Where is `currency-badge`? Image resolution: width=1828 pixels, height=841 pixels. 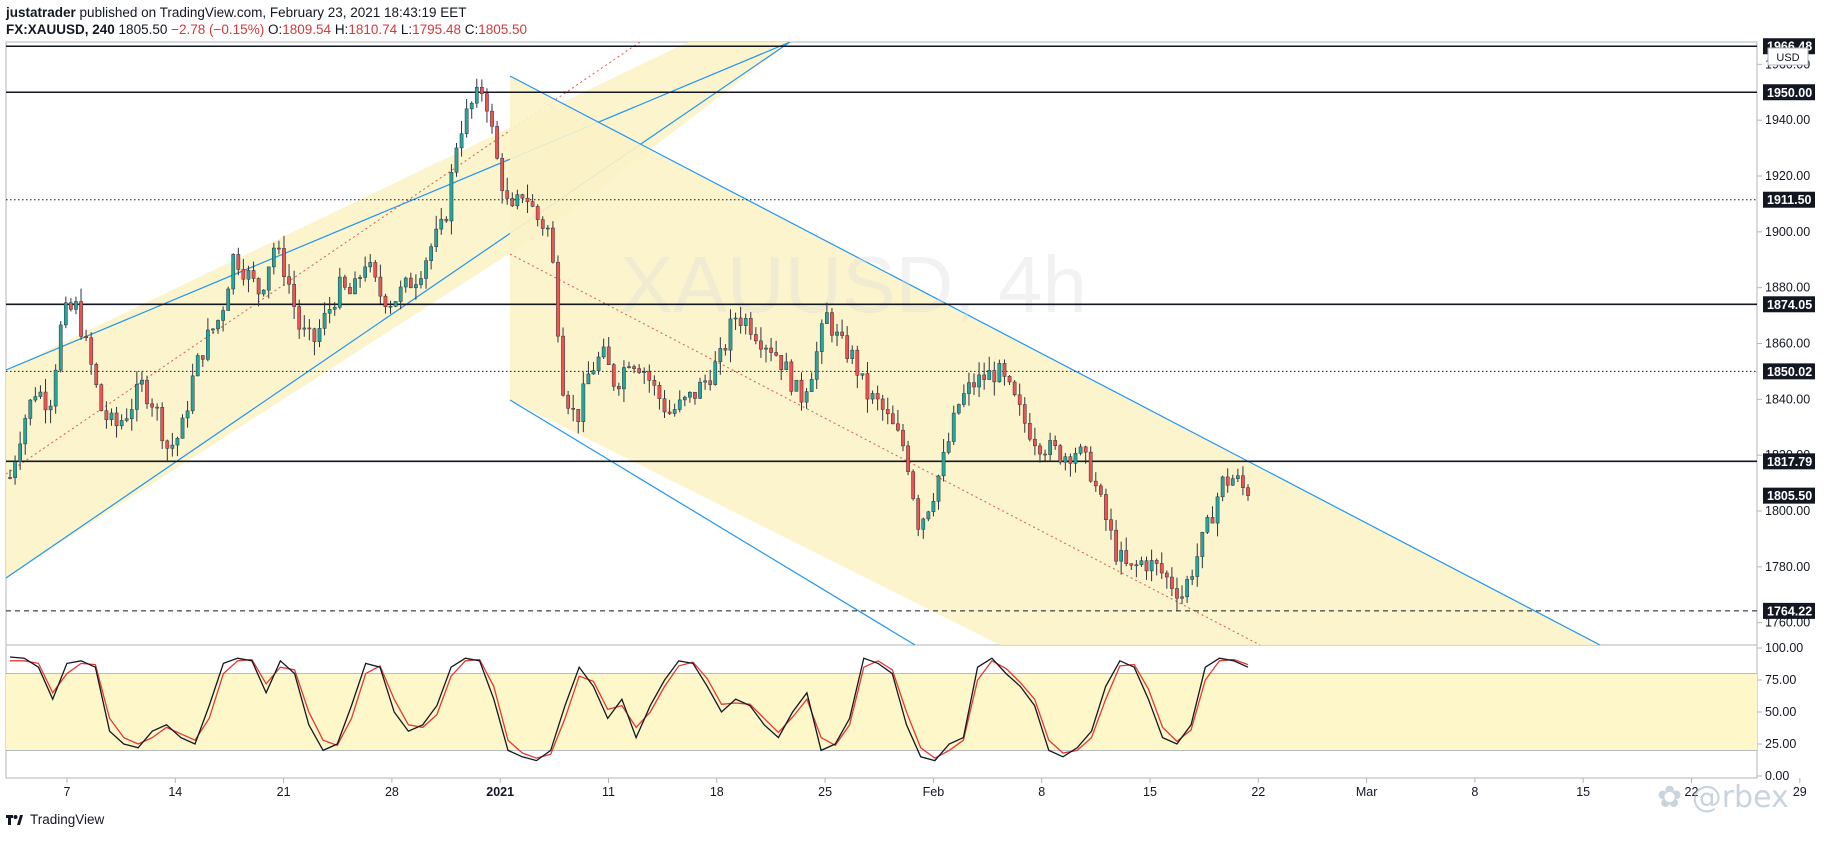 currency-badge is located at coordinates (1788, 56).